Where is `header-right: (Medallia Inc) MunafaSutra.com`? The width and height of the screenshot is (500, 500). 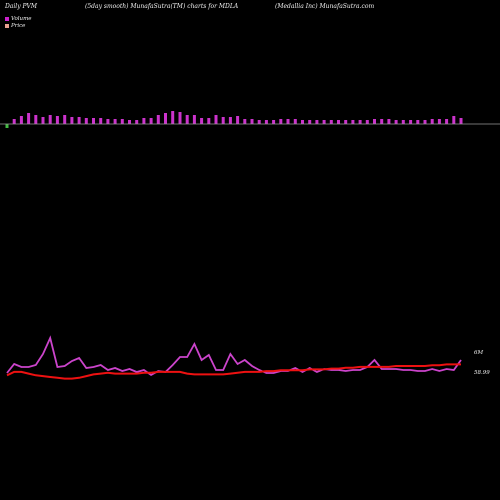 header-right: (Medallia Inc) MunafaSutra.com is located at coordinates (325, 6).